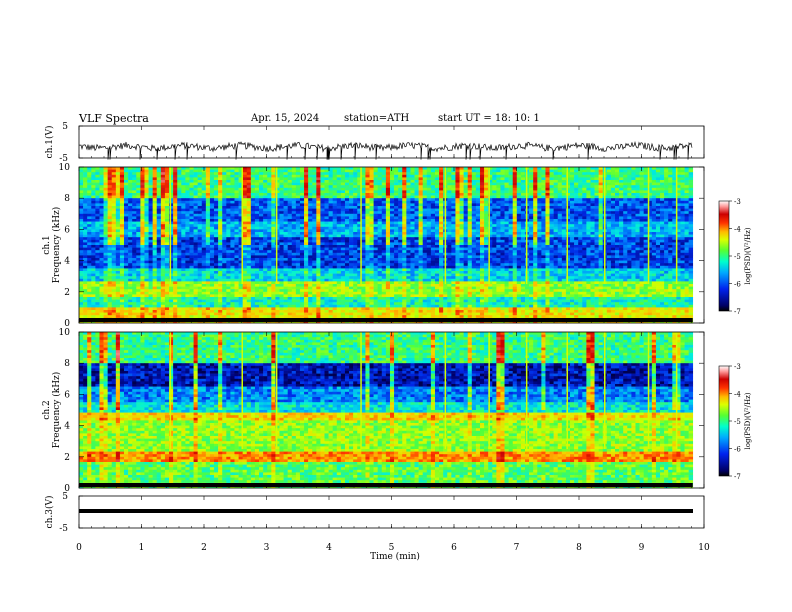  Describe the element at coordinates (377, 118) in the screenshot. I see `station-label: station=ATH` at that location.